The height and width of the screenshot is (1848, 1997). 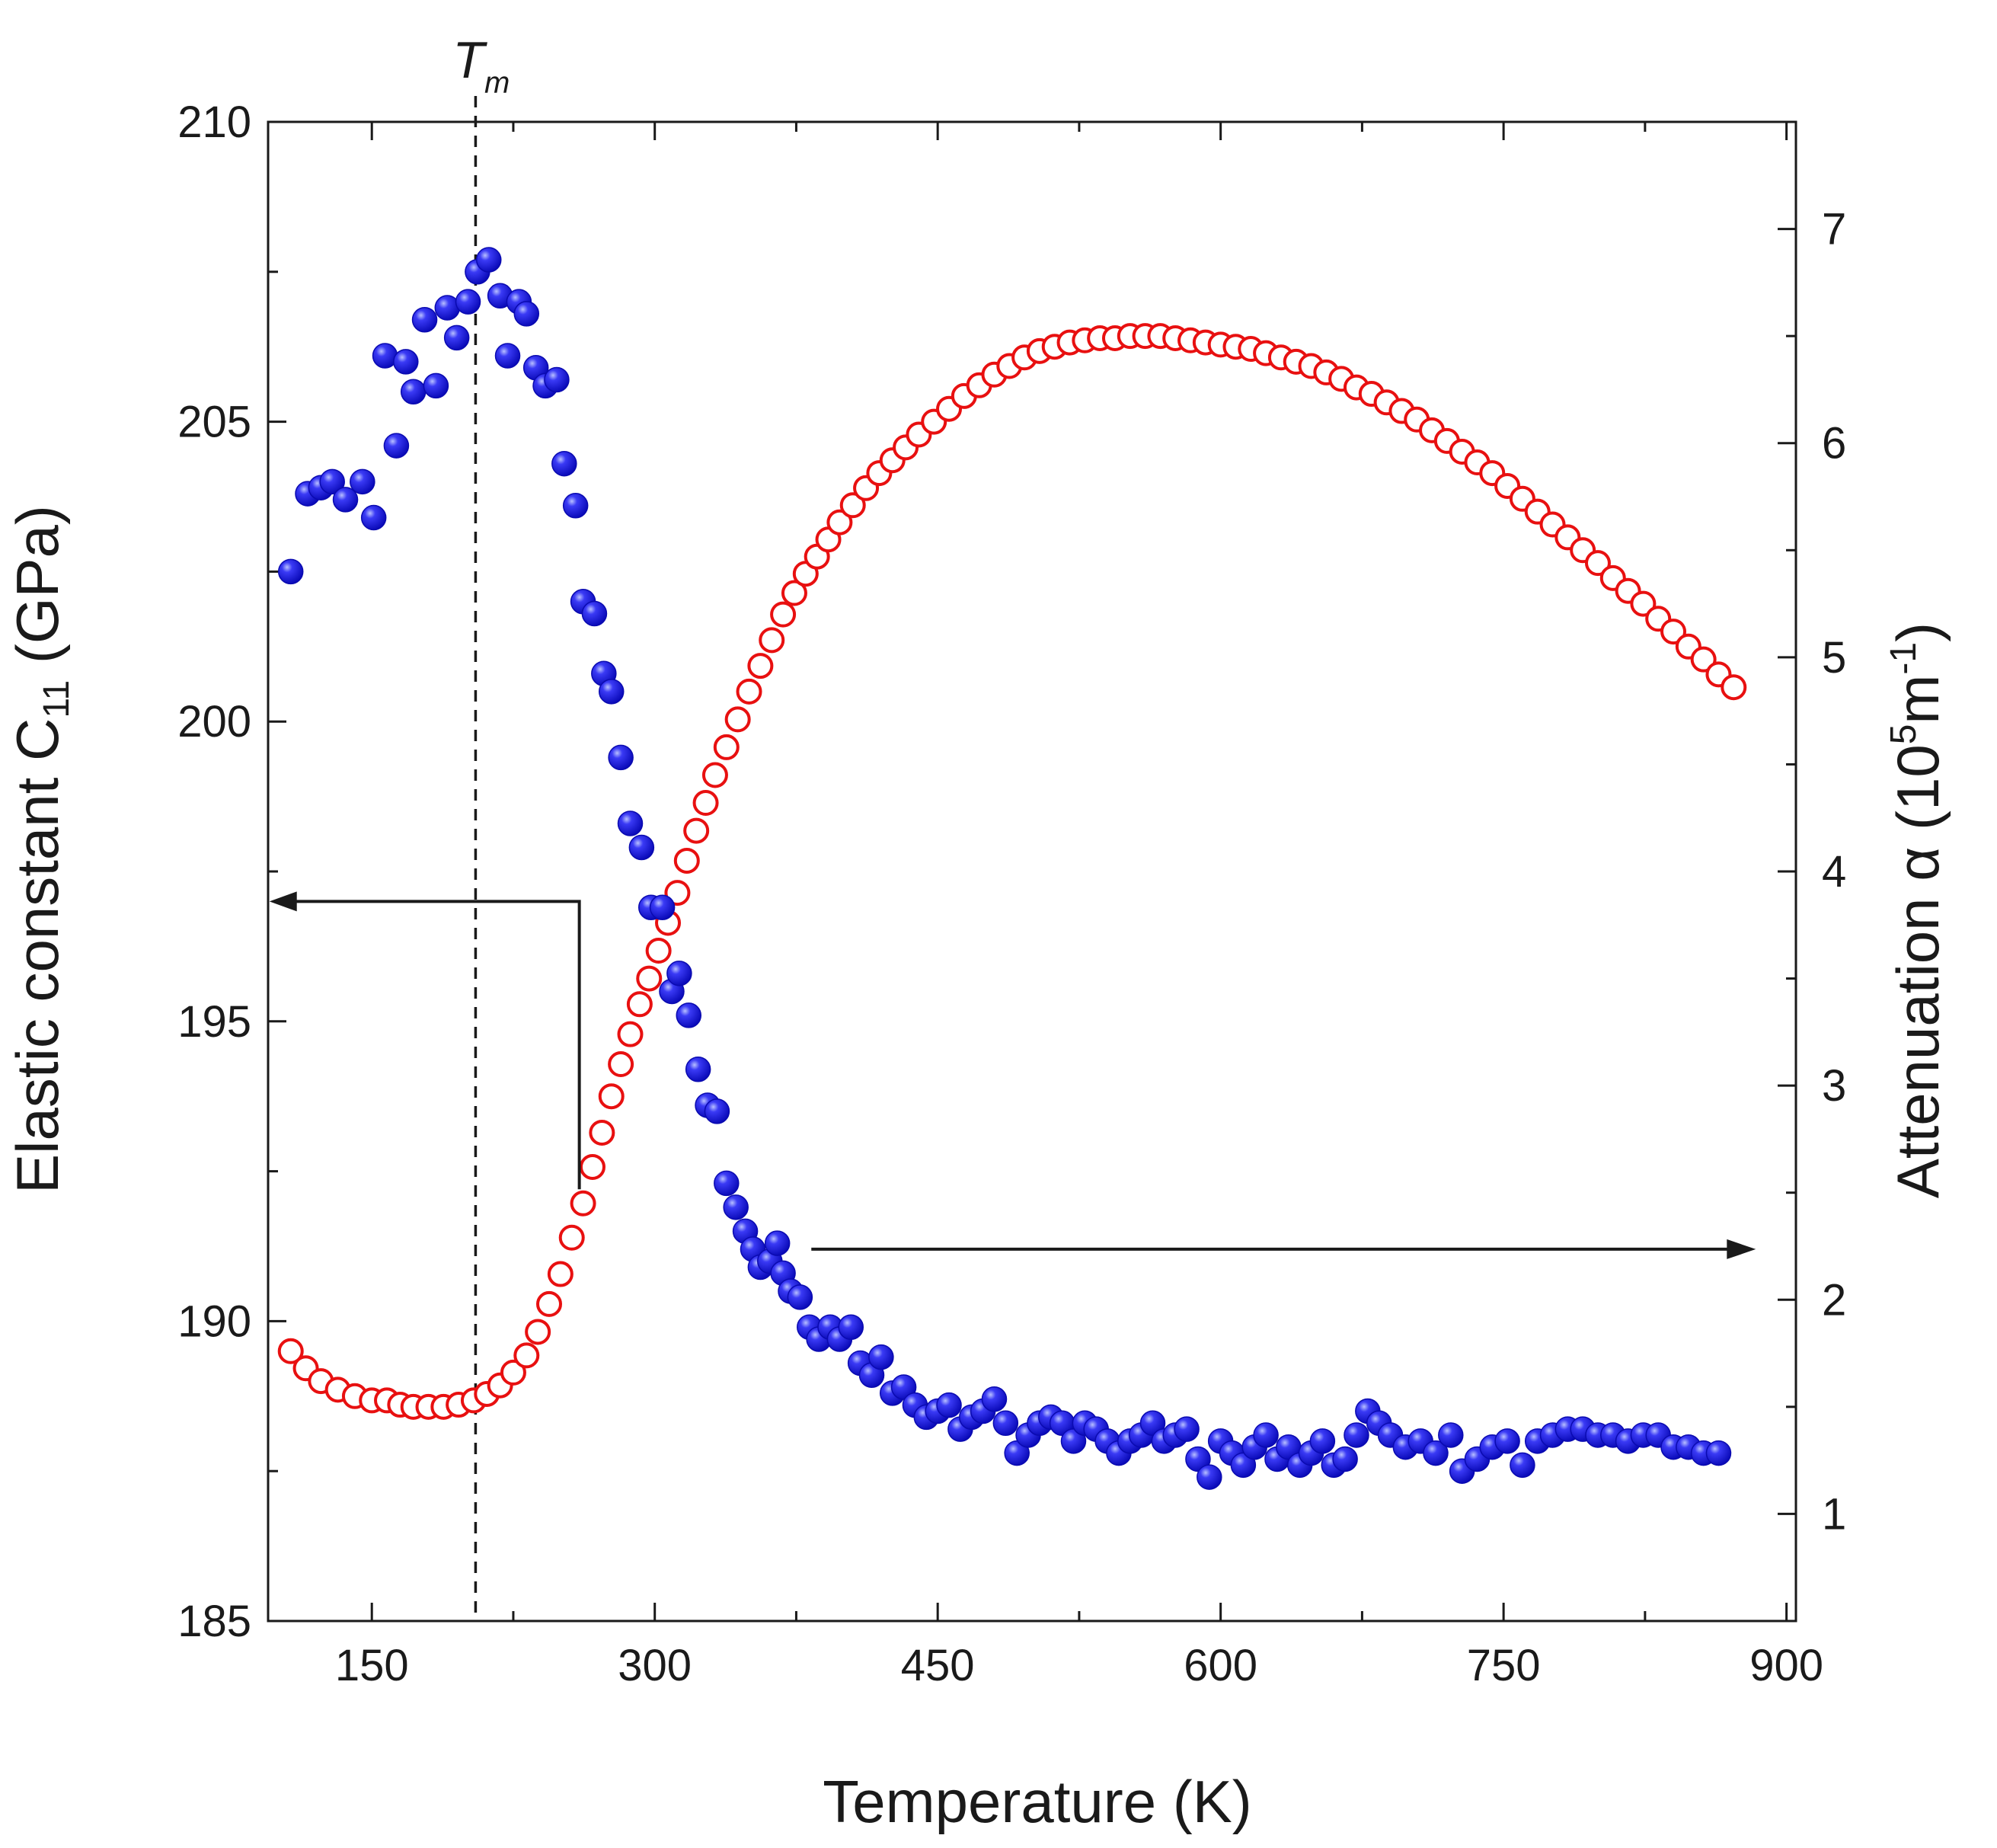 I want to click on x-tick-label: 450, so click(x=938, y=1665).